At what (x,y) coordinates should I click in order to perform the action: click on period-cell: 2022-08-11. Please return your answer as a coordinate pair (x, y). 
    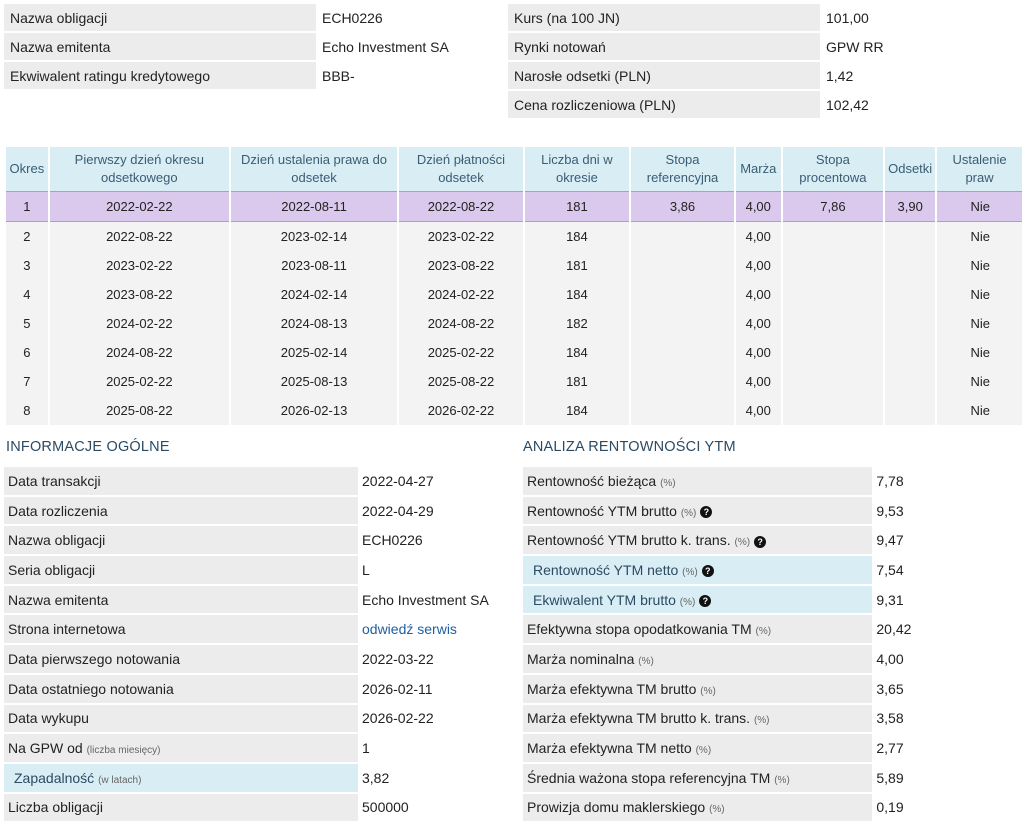
    Looking at the image, I should click on (314, 206).